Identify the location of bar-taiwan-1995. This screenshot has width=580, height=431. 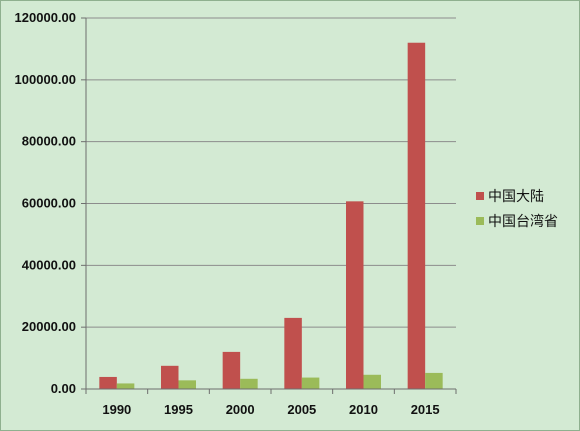
(187, 384).